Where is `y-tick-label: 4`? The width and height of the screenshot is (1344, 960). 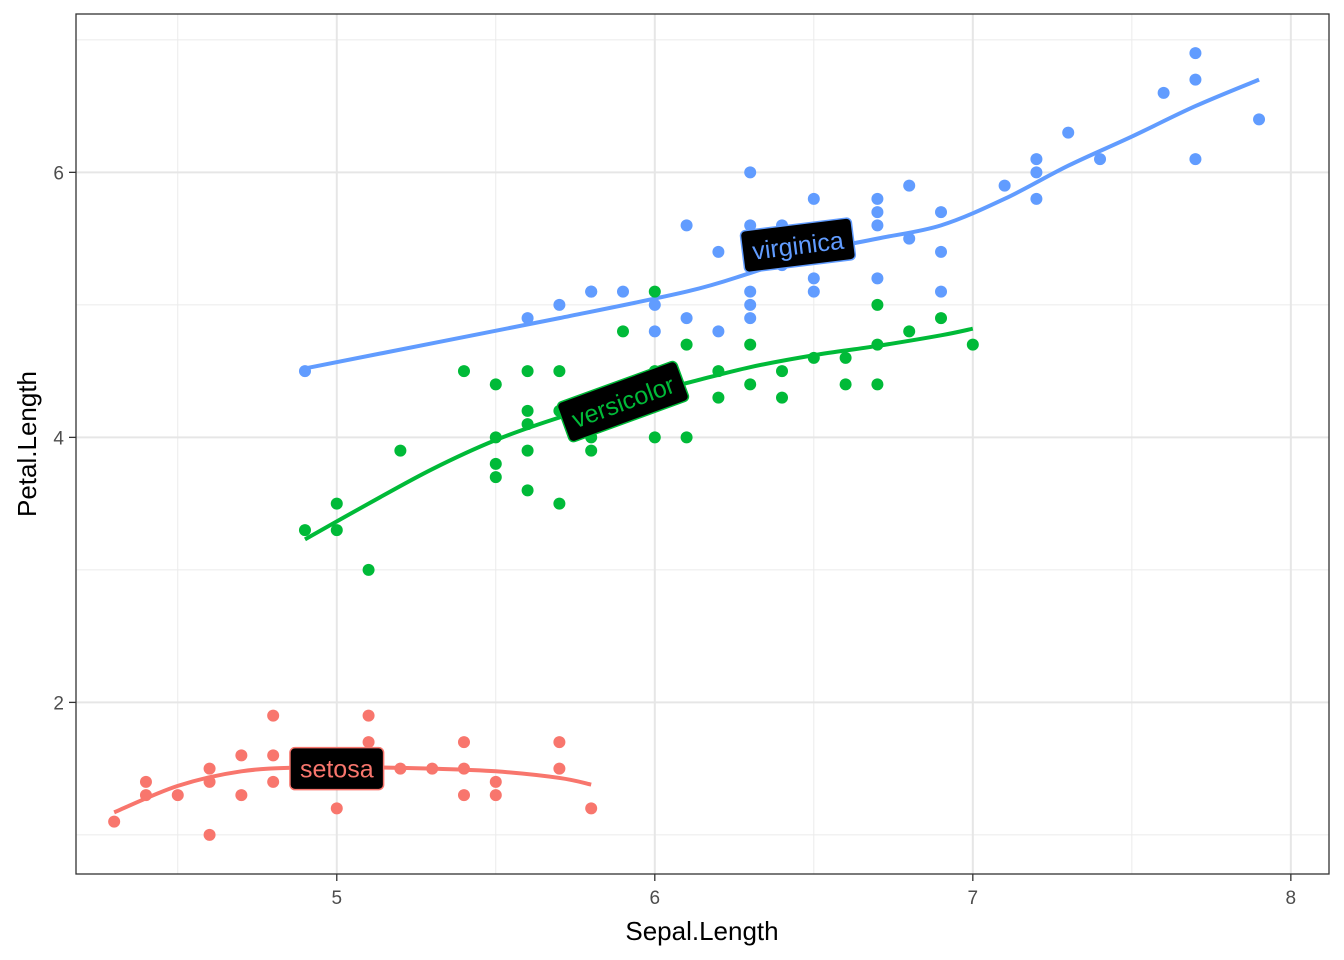 y-tick-label: 4 is located at coordinates (58, 438).